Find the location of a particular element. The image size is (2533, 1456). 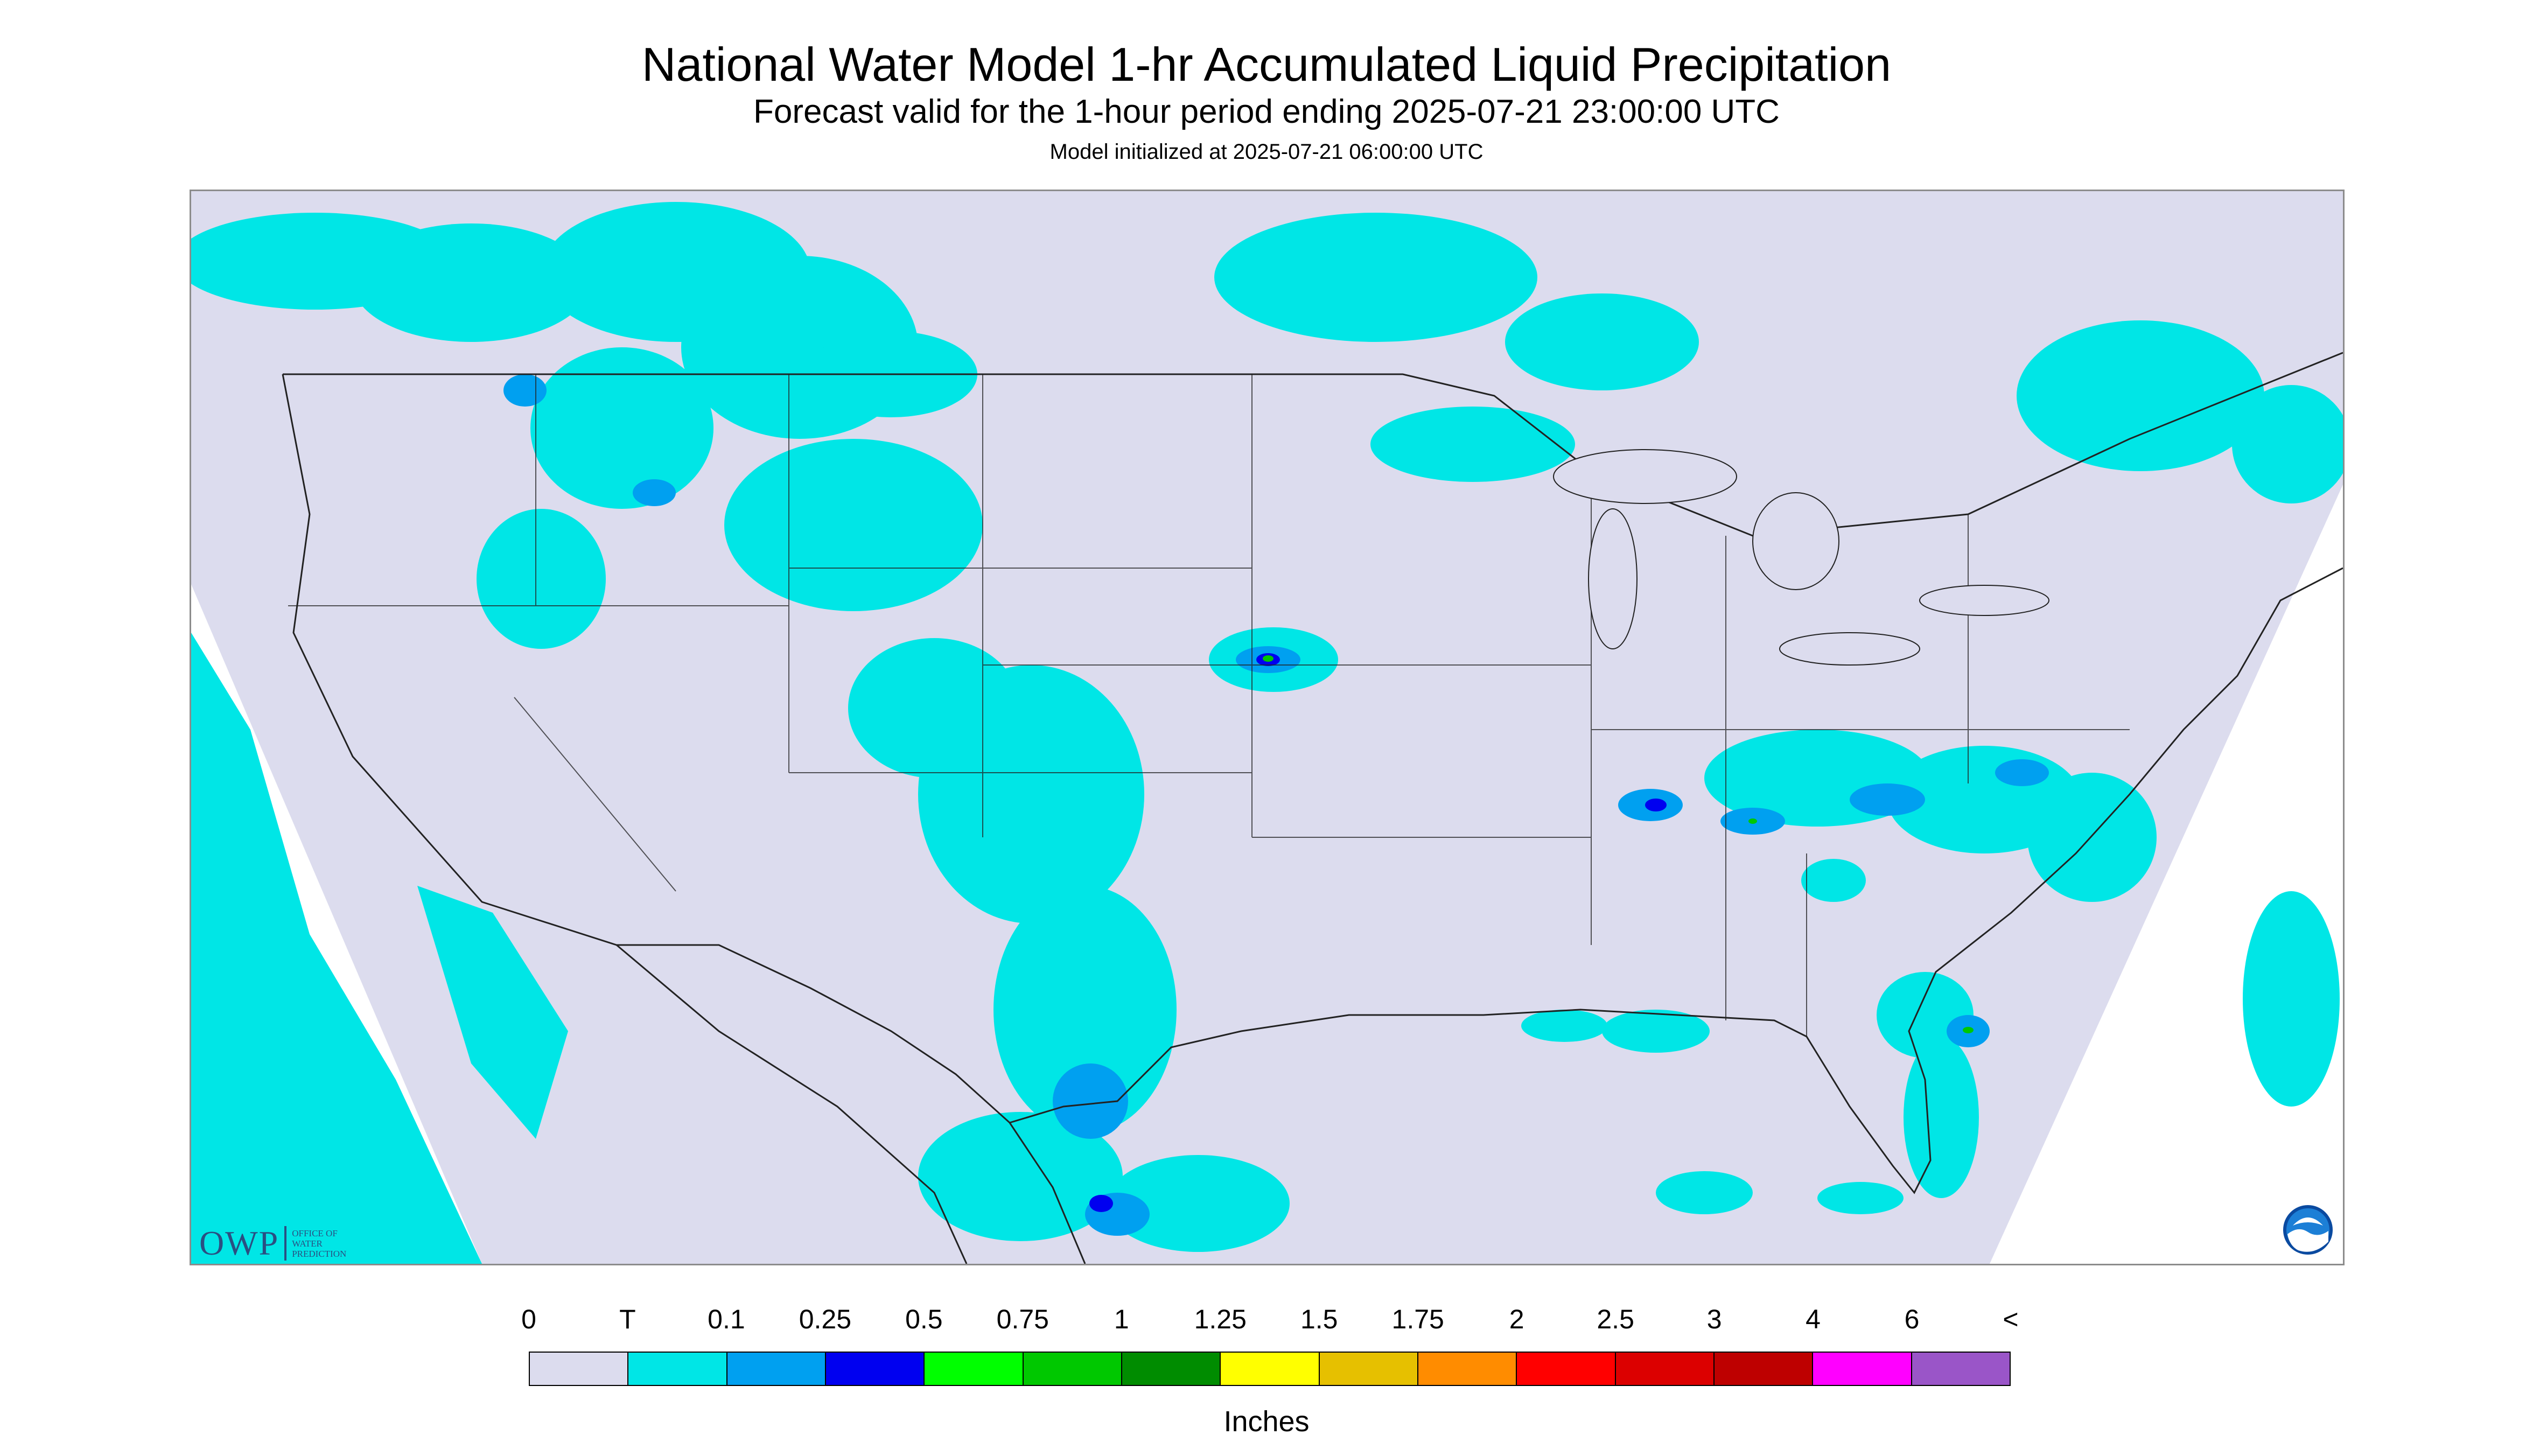

legend-tick-label: 1.5 is located at coordinates (1319, 1319).